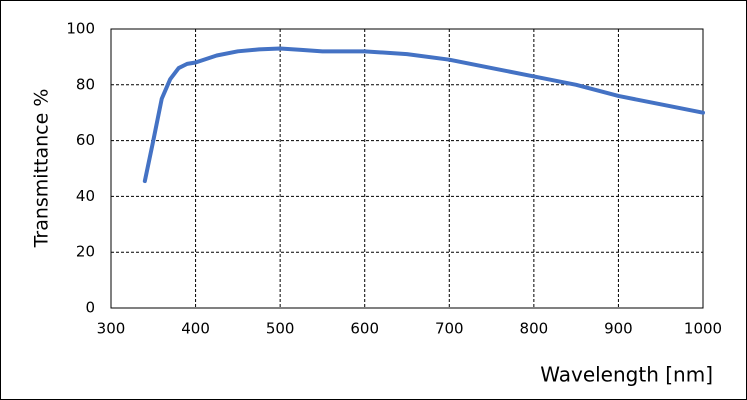 The height and width of the screenshot is (400, 747). Describe the element at coordinates (90, 308) in the screenshot. I see `y-tick-label: 0` at that location.